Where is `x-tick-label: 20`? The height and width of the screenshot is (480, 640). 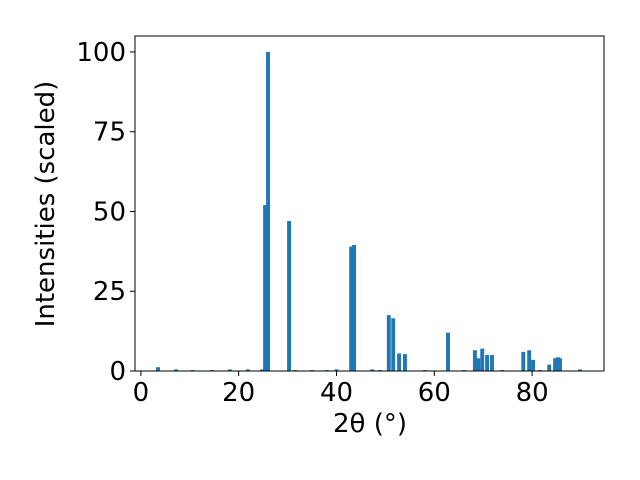 x-tick-label: 20 is located at coordinates (238, 393).